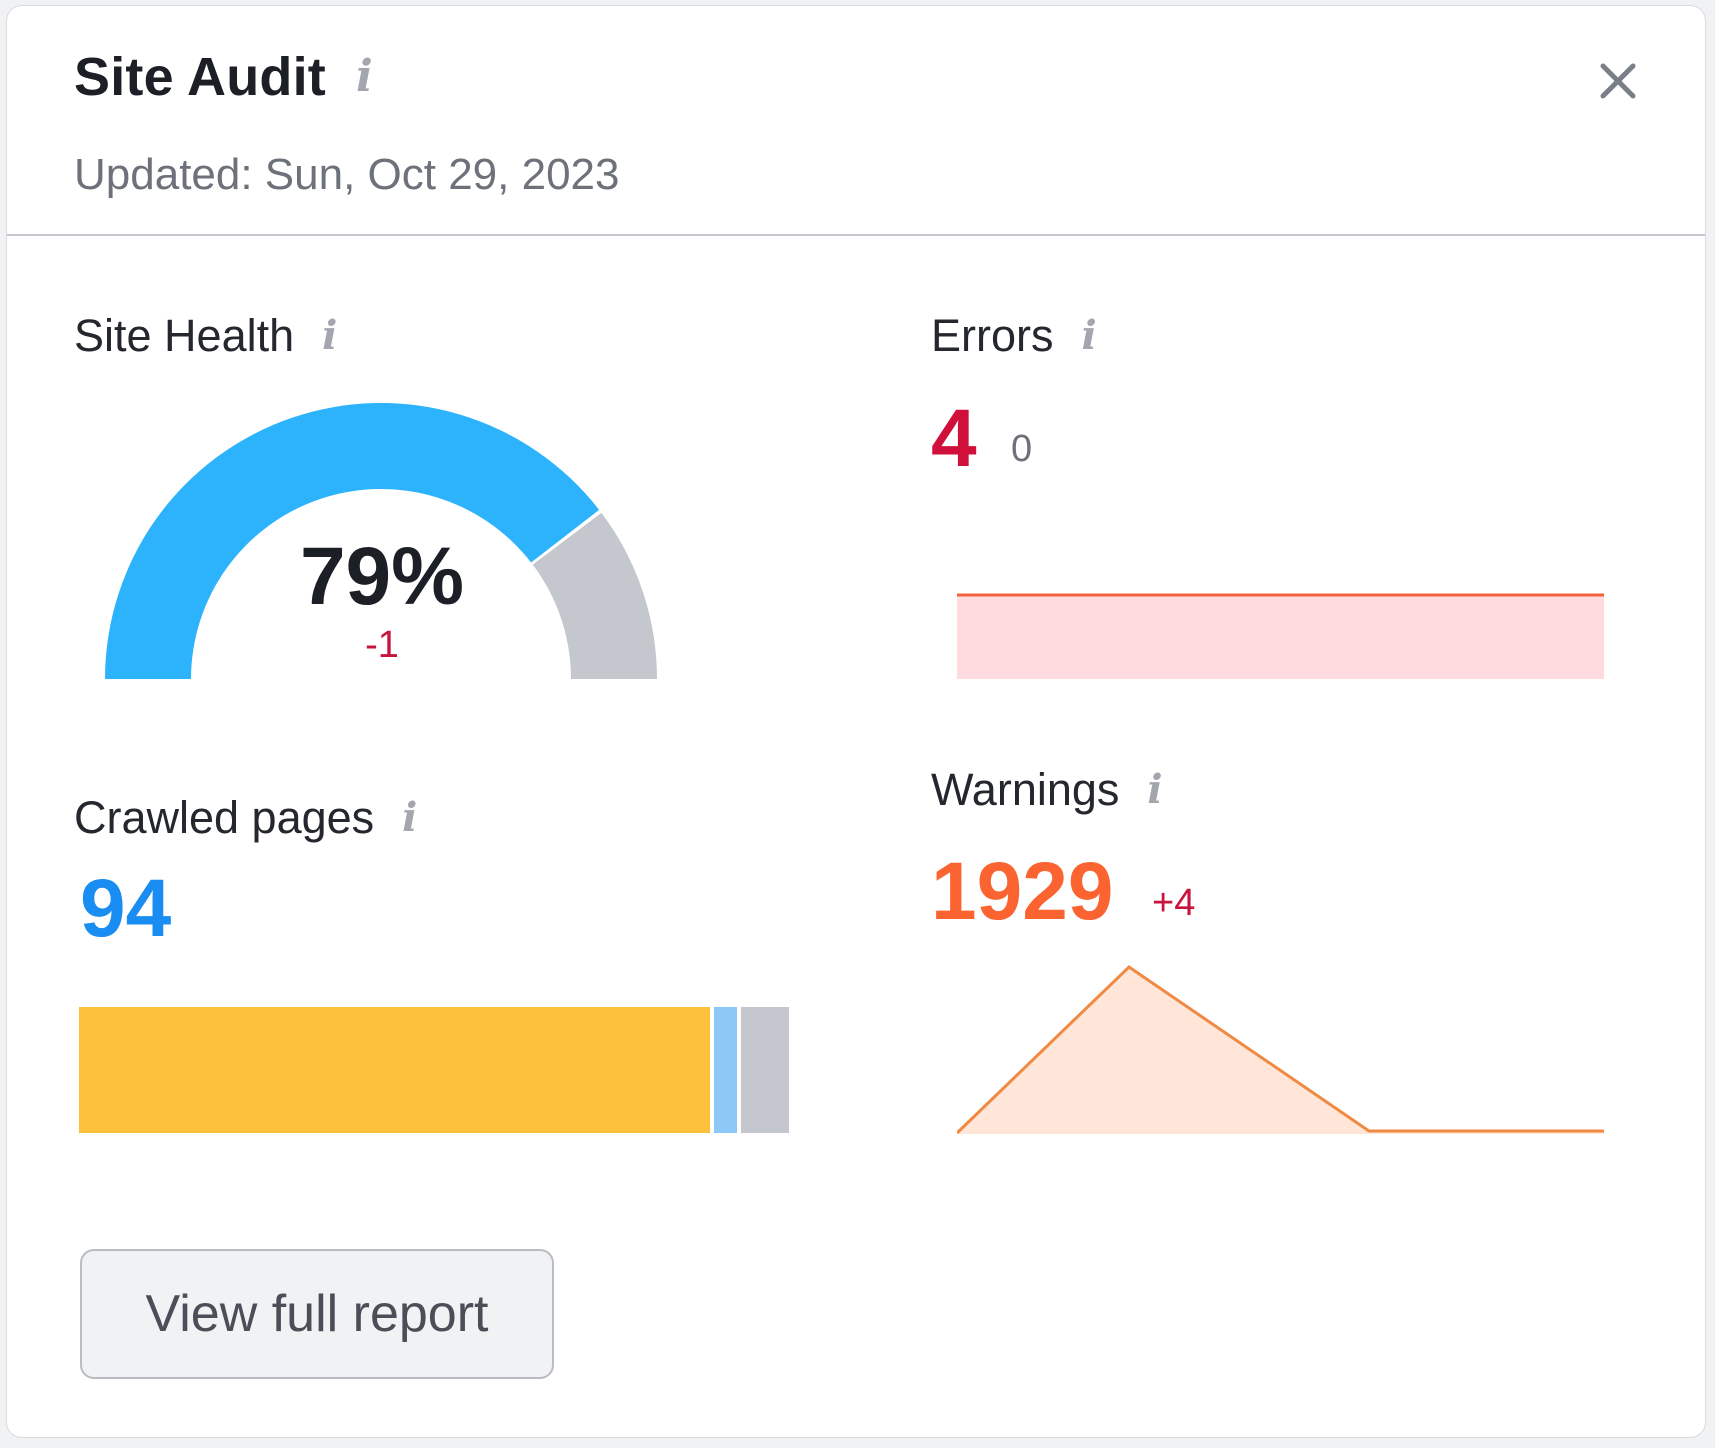  I want to click on close-icon, so click(1618, 81).